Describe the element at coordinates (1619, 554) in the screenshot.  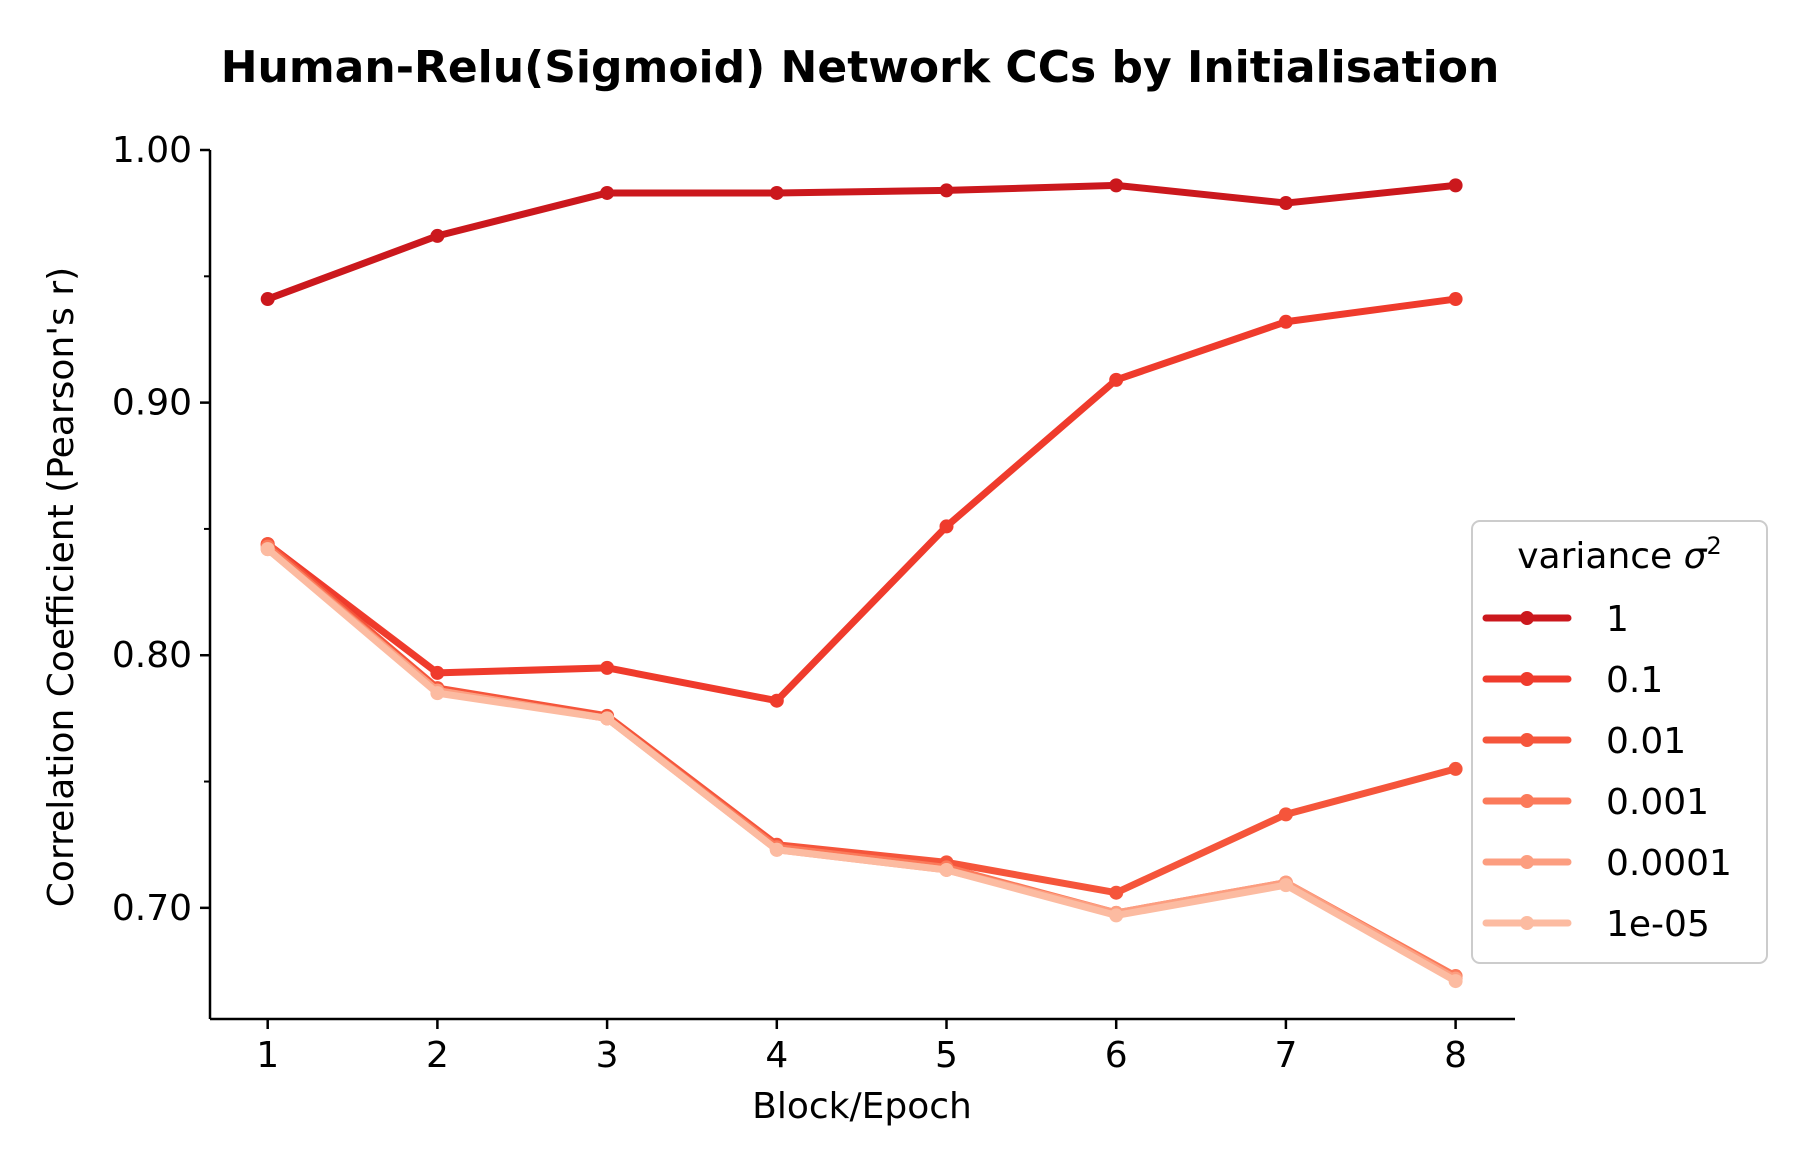
I see `legend-title: variance σ2` at that location.